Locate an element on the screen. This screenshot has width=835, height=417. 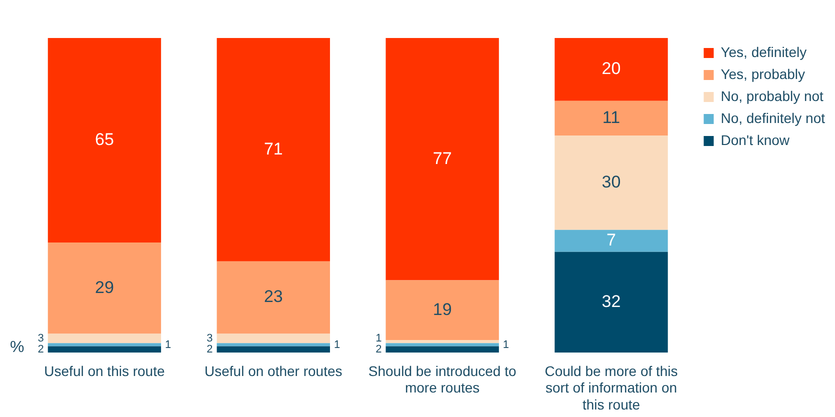
data-label: 65 is located at coordinates (104, 139).